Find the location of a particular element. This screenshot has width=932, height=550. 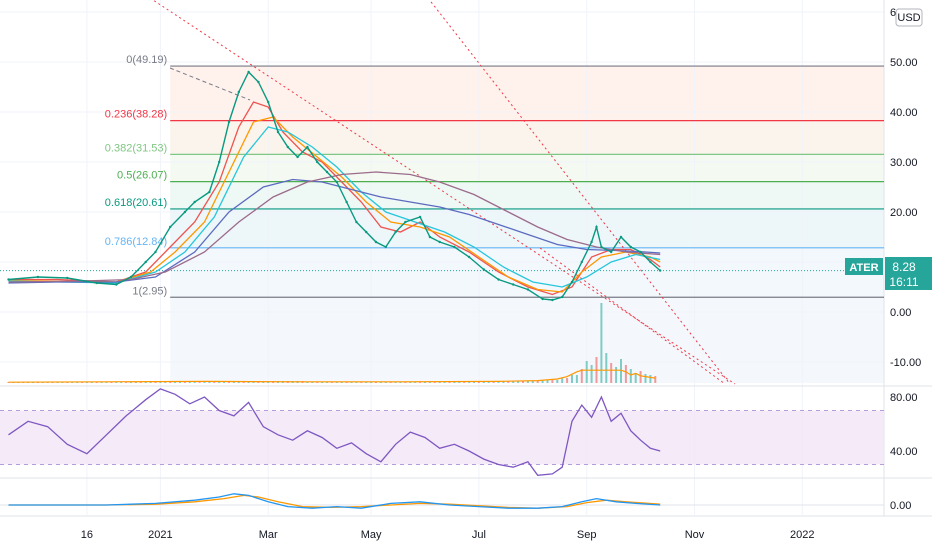

time-tick-label: 16 is located at coordinates (87, 535).